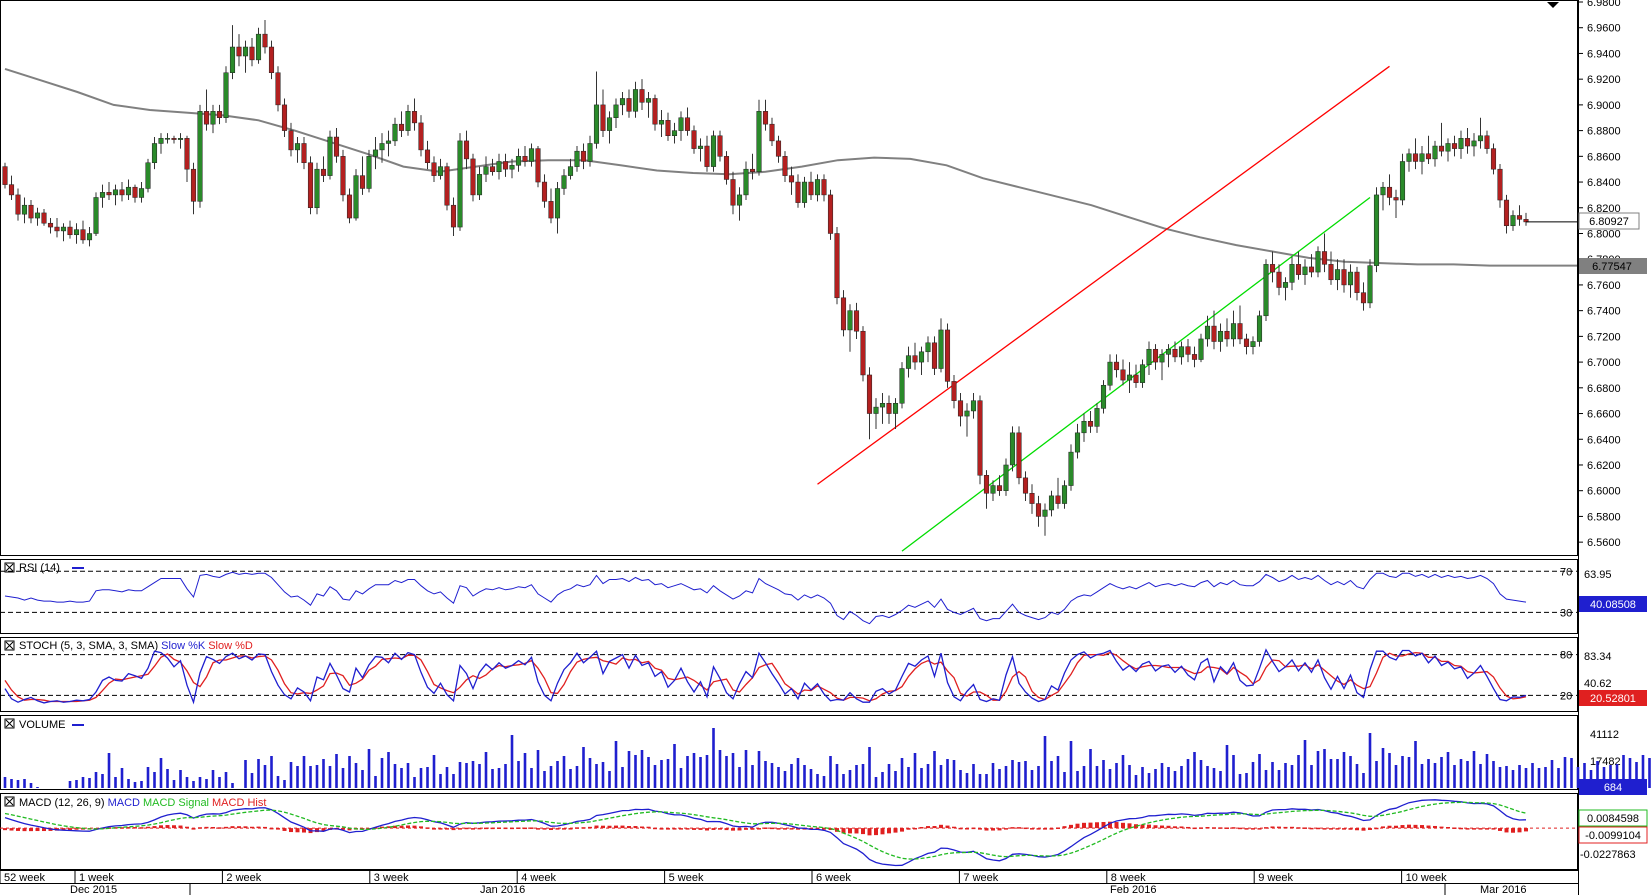  What do you see at coordinates (1598, 684) in the screenshot?
I see `stoch-axis-tick-mid: 40.62` at bounding box center [1598, 684].